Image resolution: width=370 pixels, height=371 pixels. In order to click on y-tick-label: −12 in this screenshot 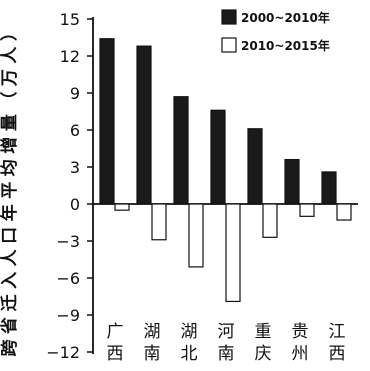, I will do `click(63, 352)`.